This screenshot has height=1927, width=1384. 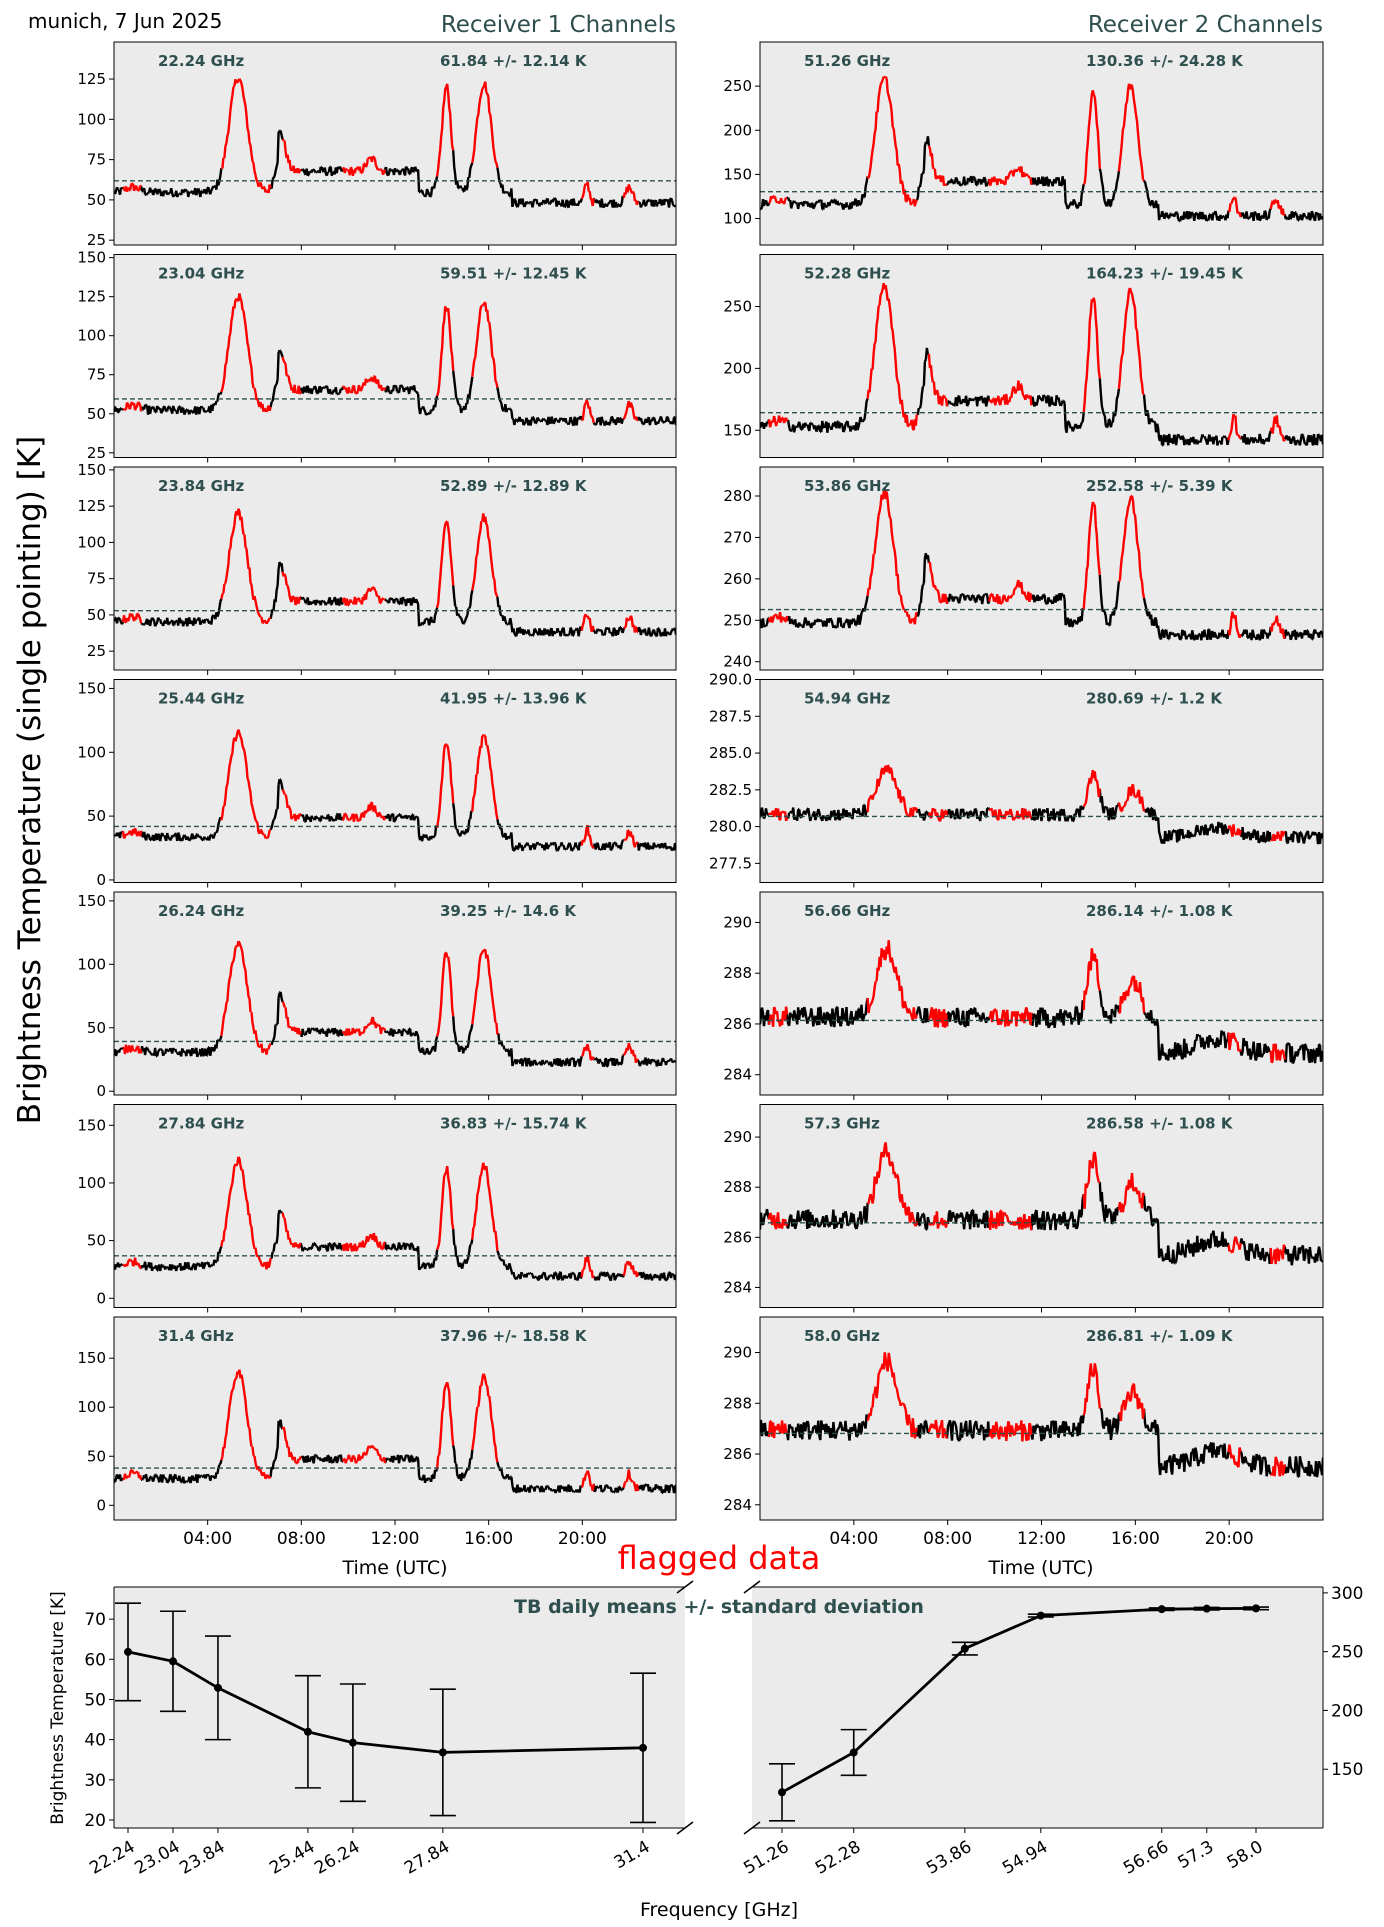 What do you see at coordinates (514, 1336) in the screenshot?
I see `channel-stat-label: 37.96 +/- 18.58 K` at bounding box center [514, 1336].